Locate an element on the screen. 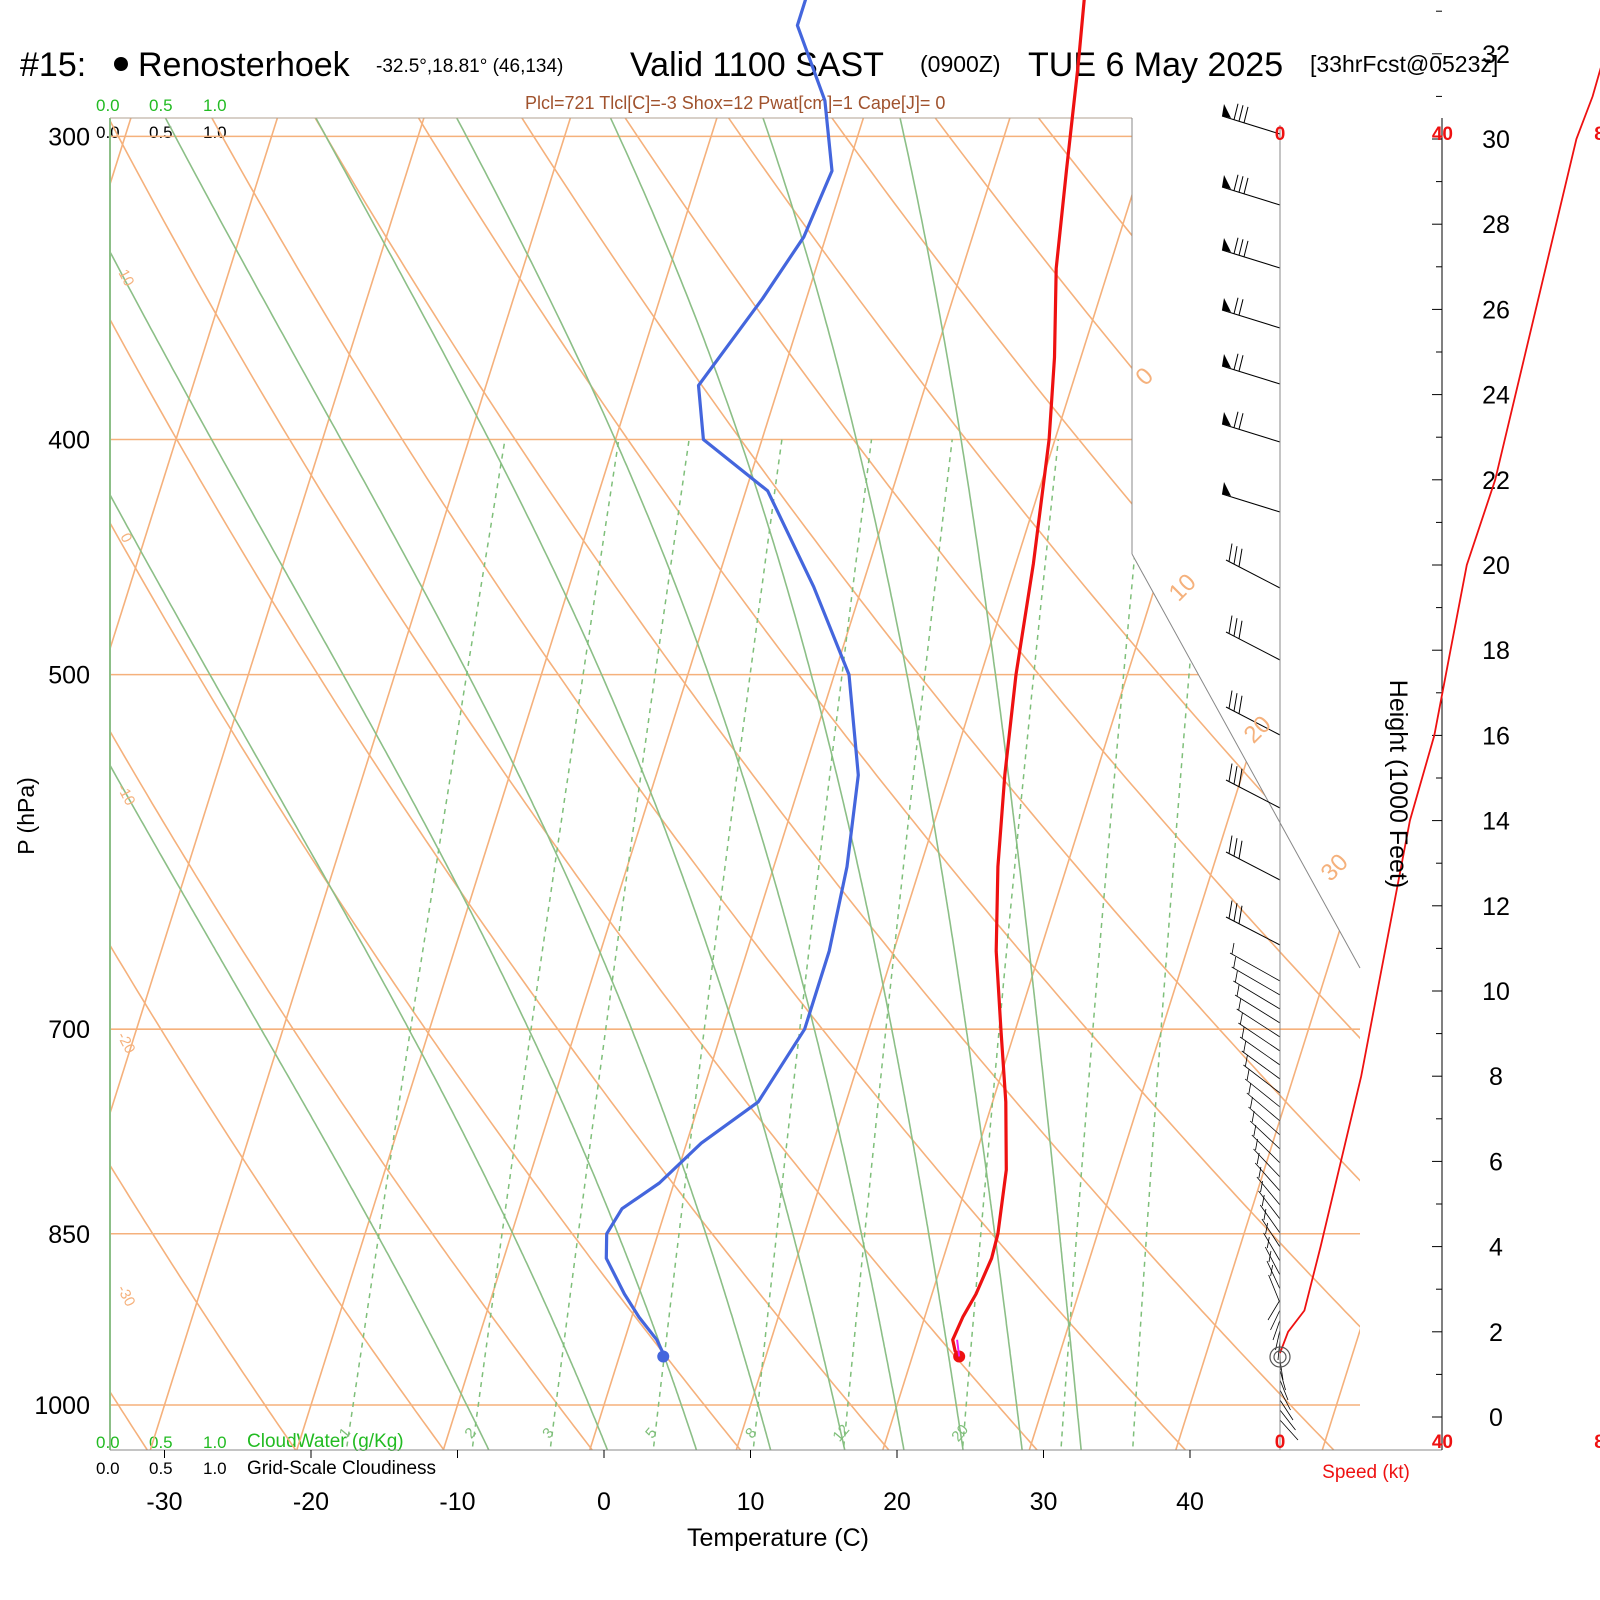  mixing-ratio-label: 8 is located at coordinates (751, 1433).